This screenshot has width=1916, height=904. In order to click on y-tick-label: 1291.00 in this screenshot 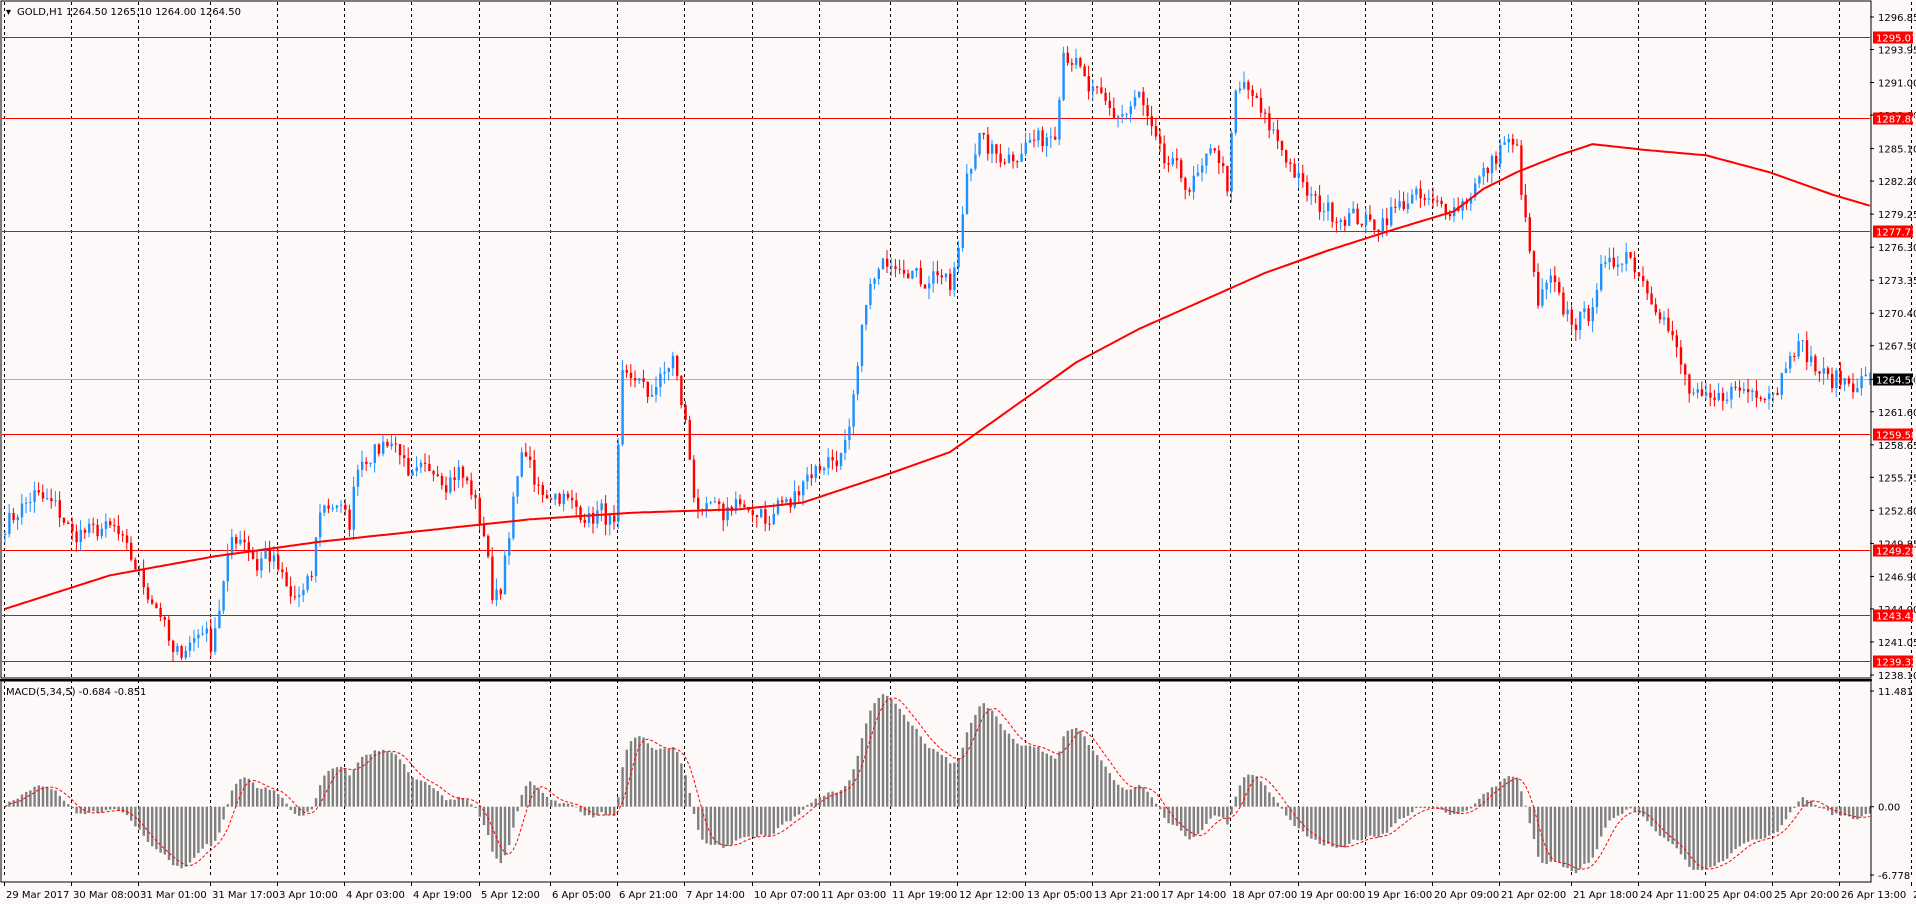, I will do `click(1897, 84)`.